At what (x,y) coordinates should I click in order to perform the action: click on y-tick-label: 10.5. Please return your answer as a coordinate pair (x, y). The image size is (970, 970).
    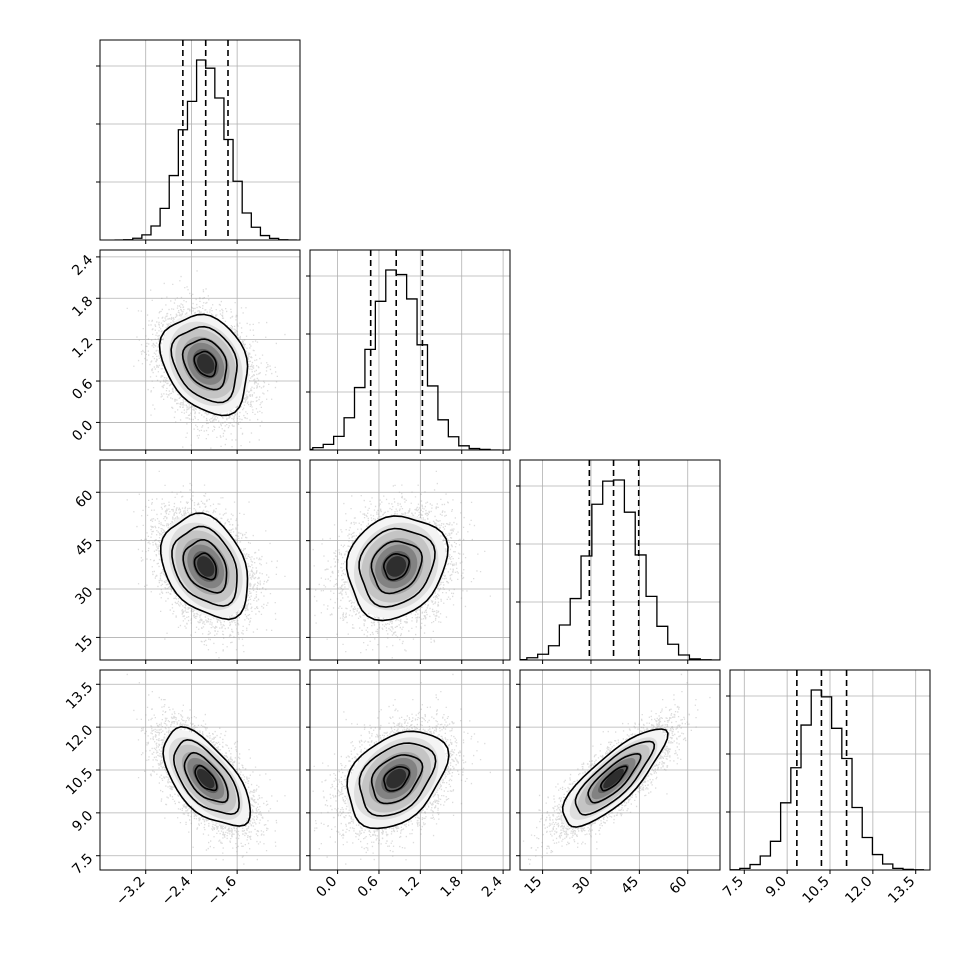
    Looking at the image, I should click on (79, 781).